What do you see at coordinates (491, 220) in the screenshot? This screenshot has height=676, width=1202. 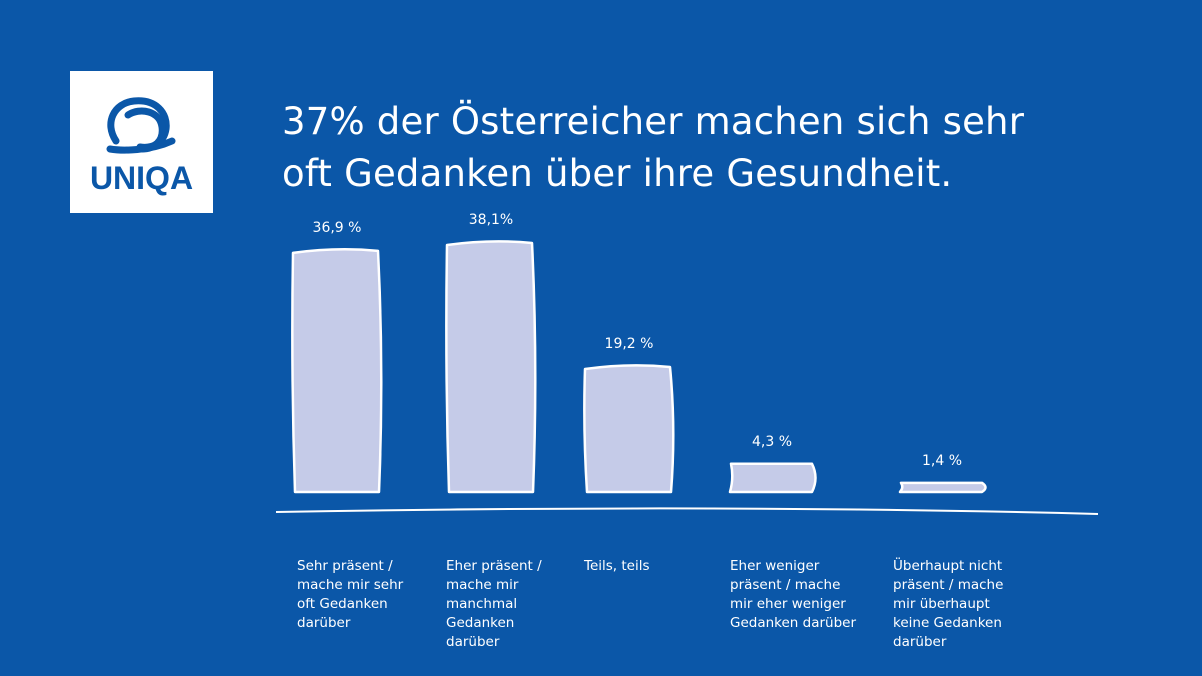 I see `value-label-2: 38,1%` at bounding box center [491, 220].